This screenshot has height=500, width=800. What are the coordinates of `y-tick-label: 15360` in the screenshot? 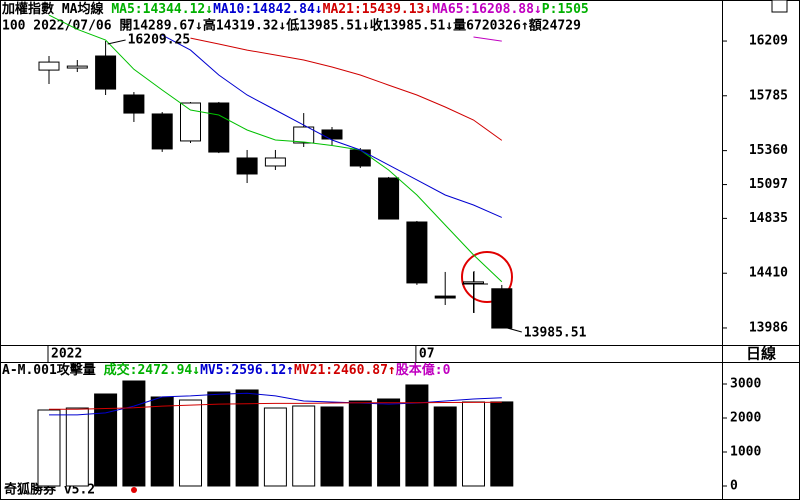 It's located at (768, 150).